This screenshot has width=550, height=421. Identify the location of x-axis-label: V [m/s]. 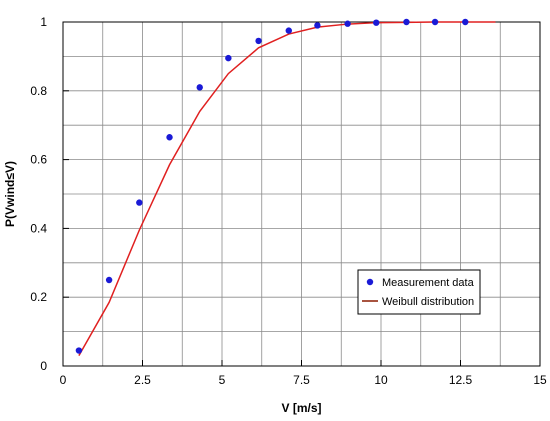
(301, 408).